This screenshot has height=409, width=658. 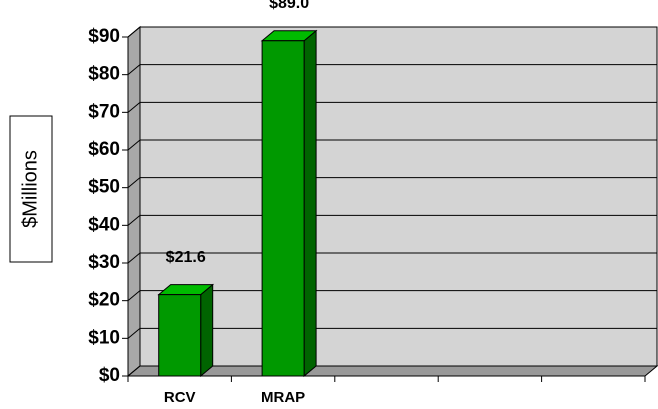 I want to click on y-label-box, so click(x=31, y=189).